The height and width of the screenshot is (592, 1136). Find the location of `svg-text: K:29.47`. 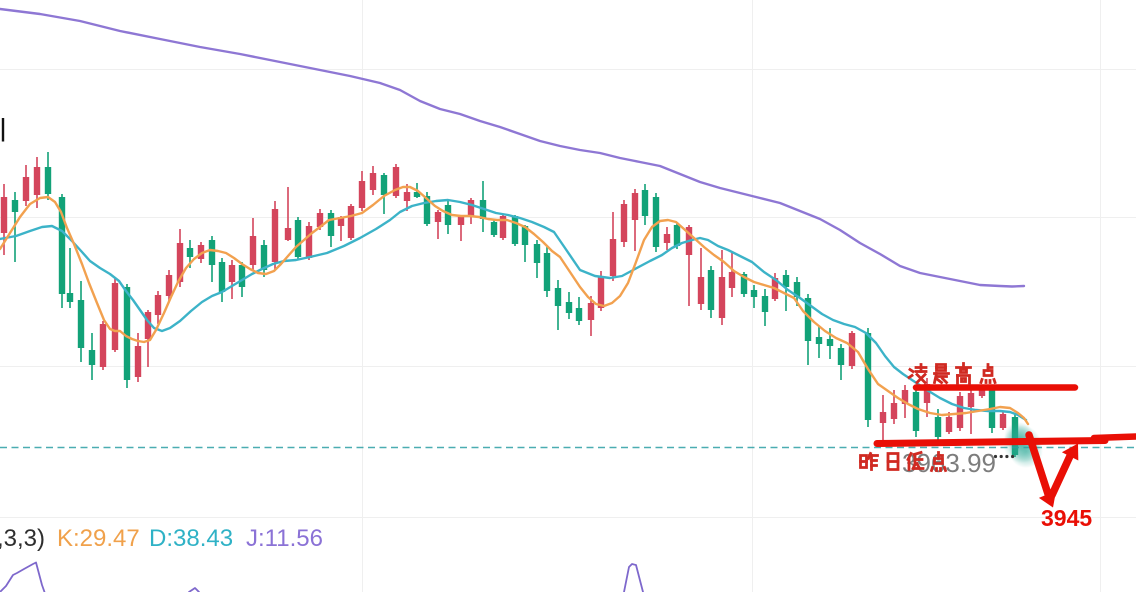

svg-text: K:29.47 is located at coordinates (98, 538).